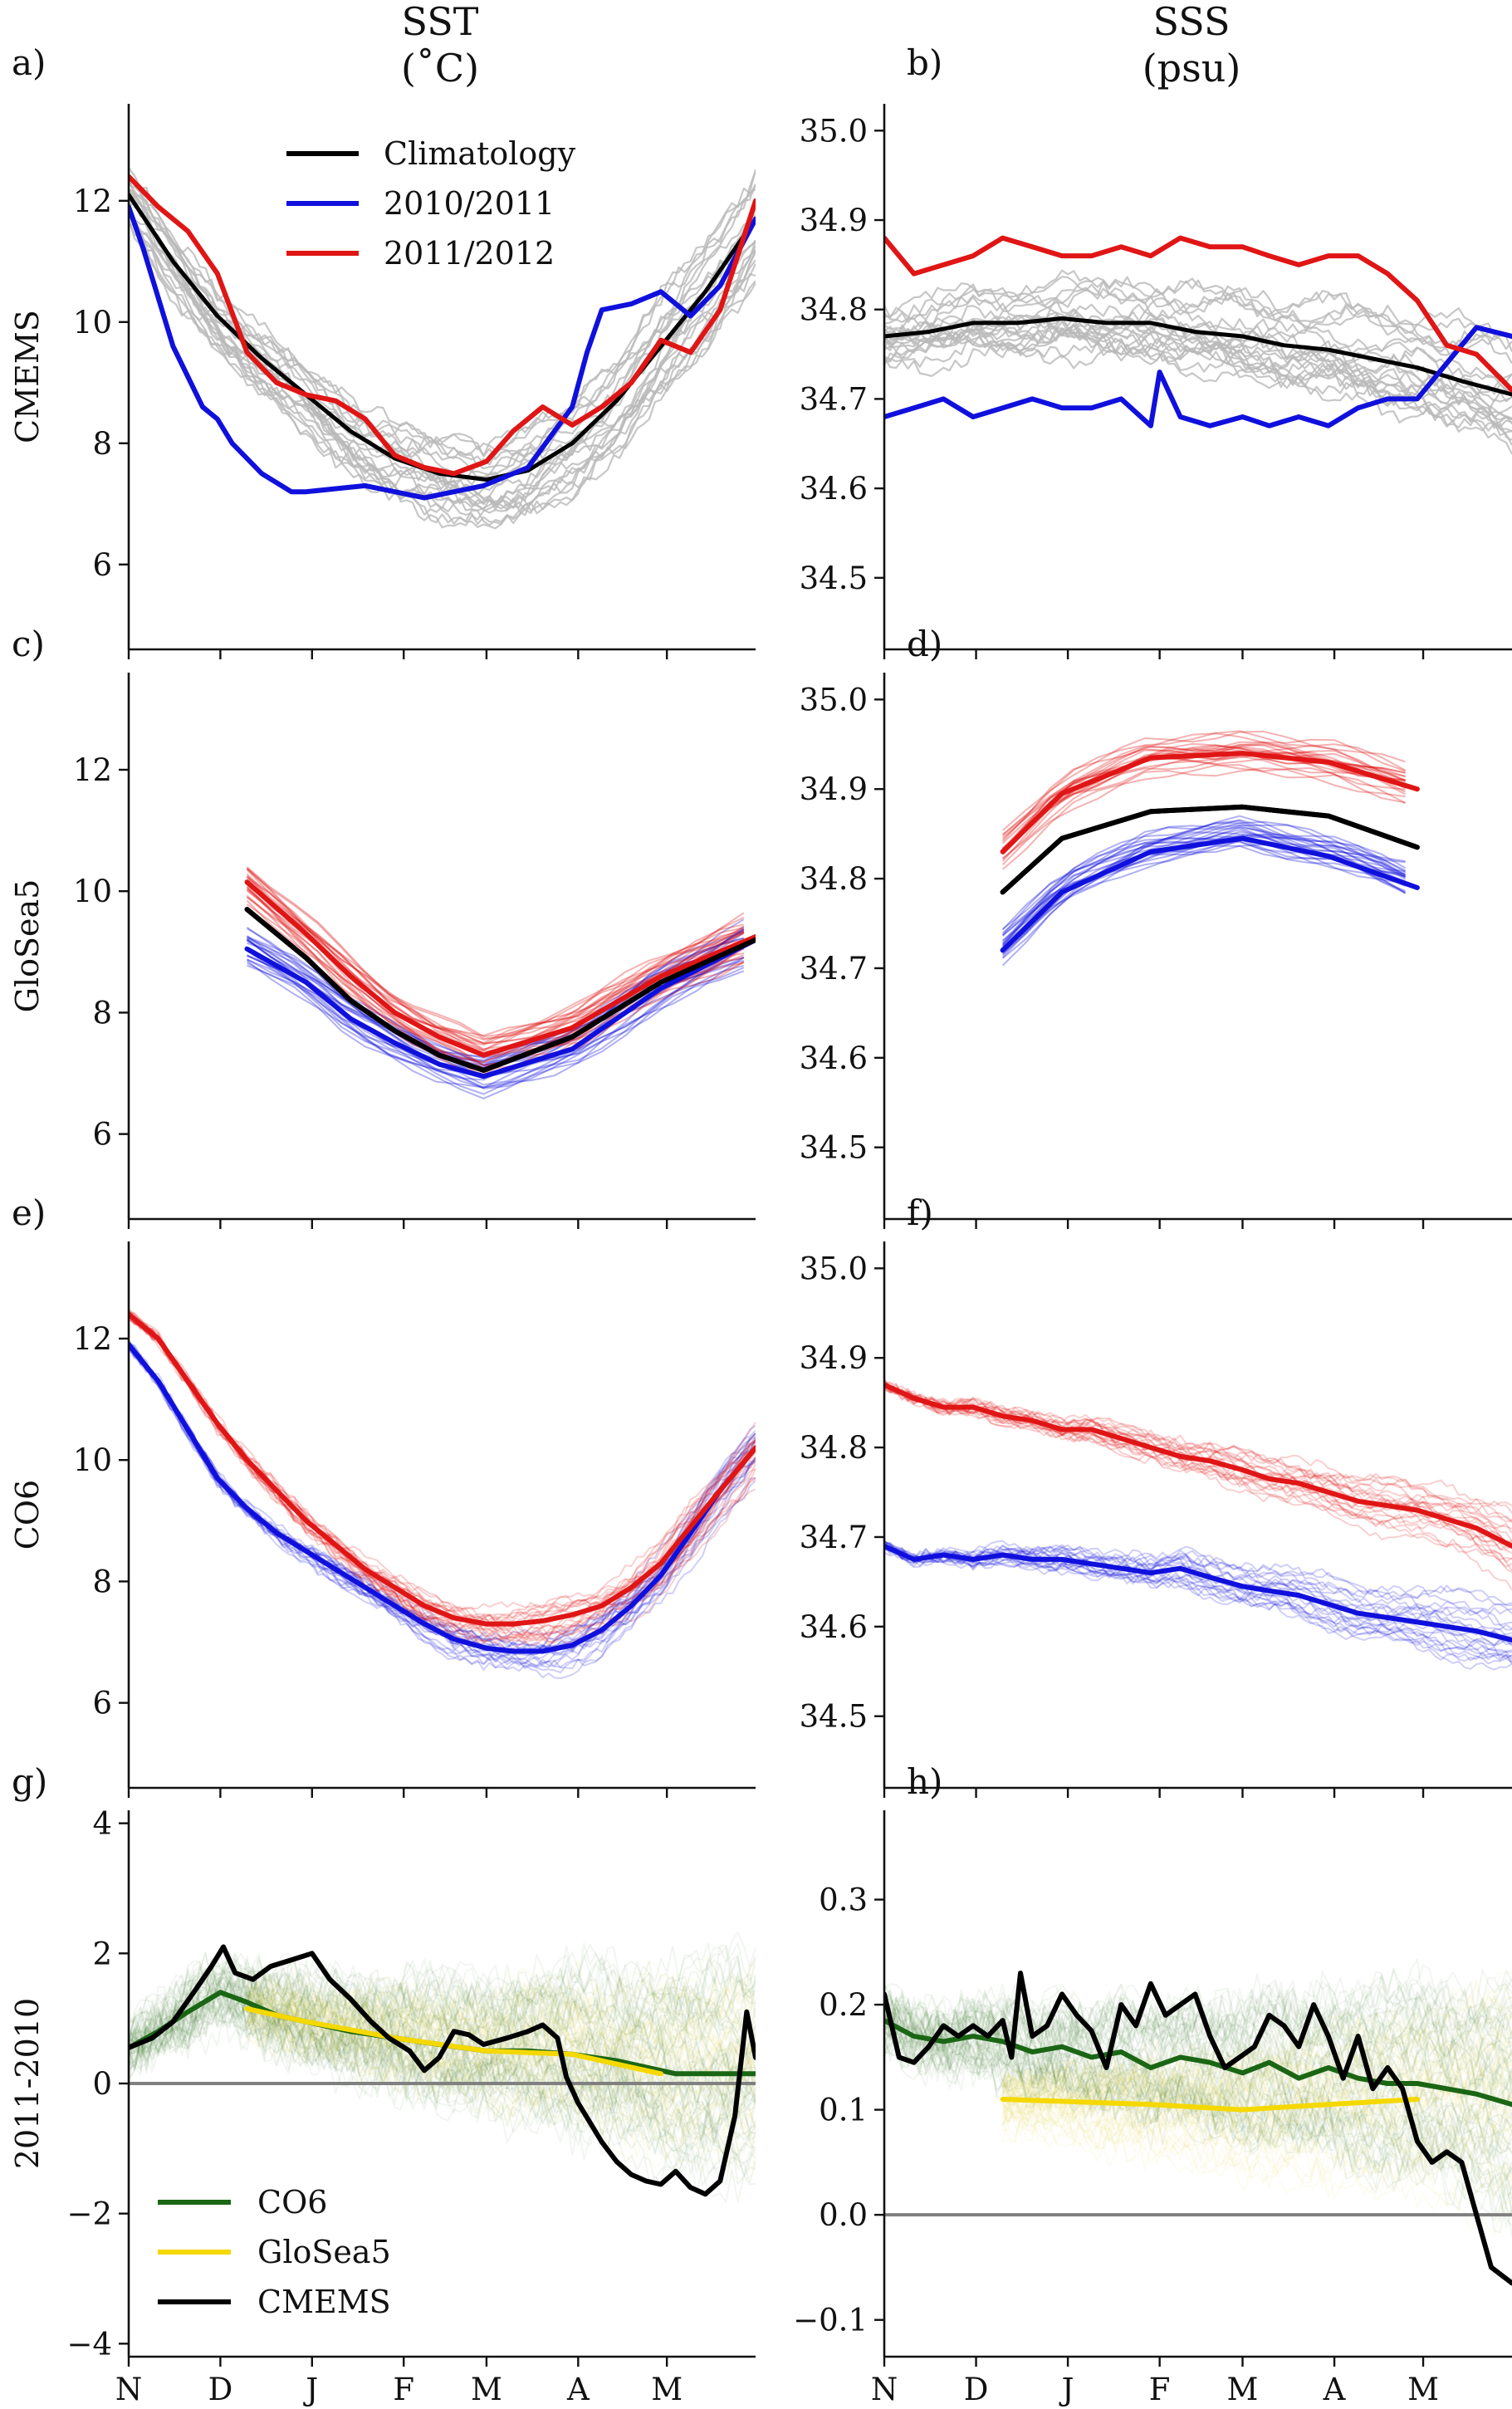 The width and height of the screenshot is (1512, 2409). I want to click on legend-top: Climatology 2010/2011 2011/2012, so click(431, 203).